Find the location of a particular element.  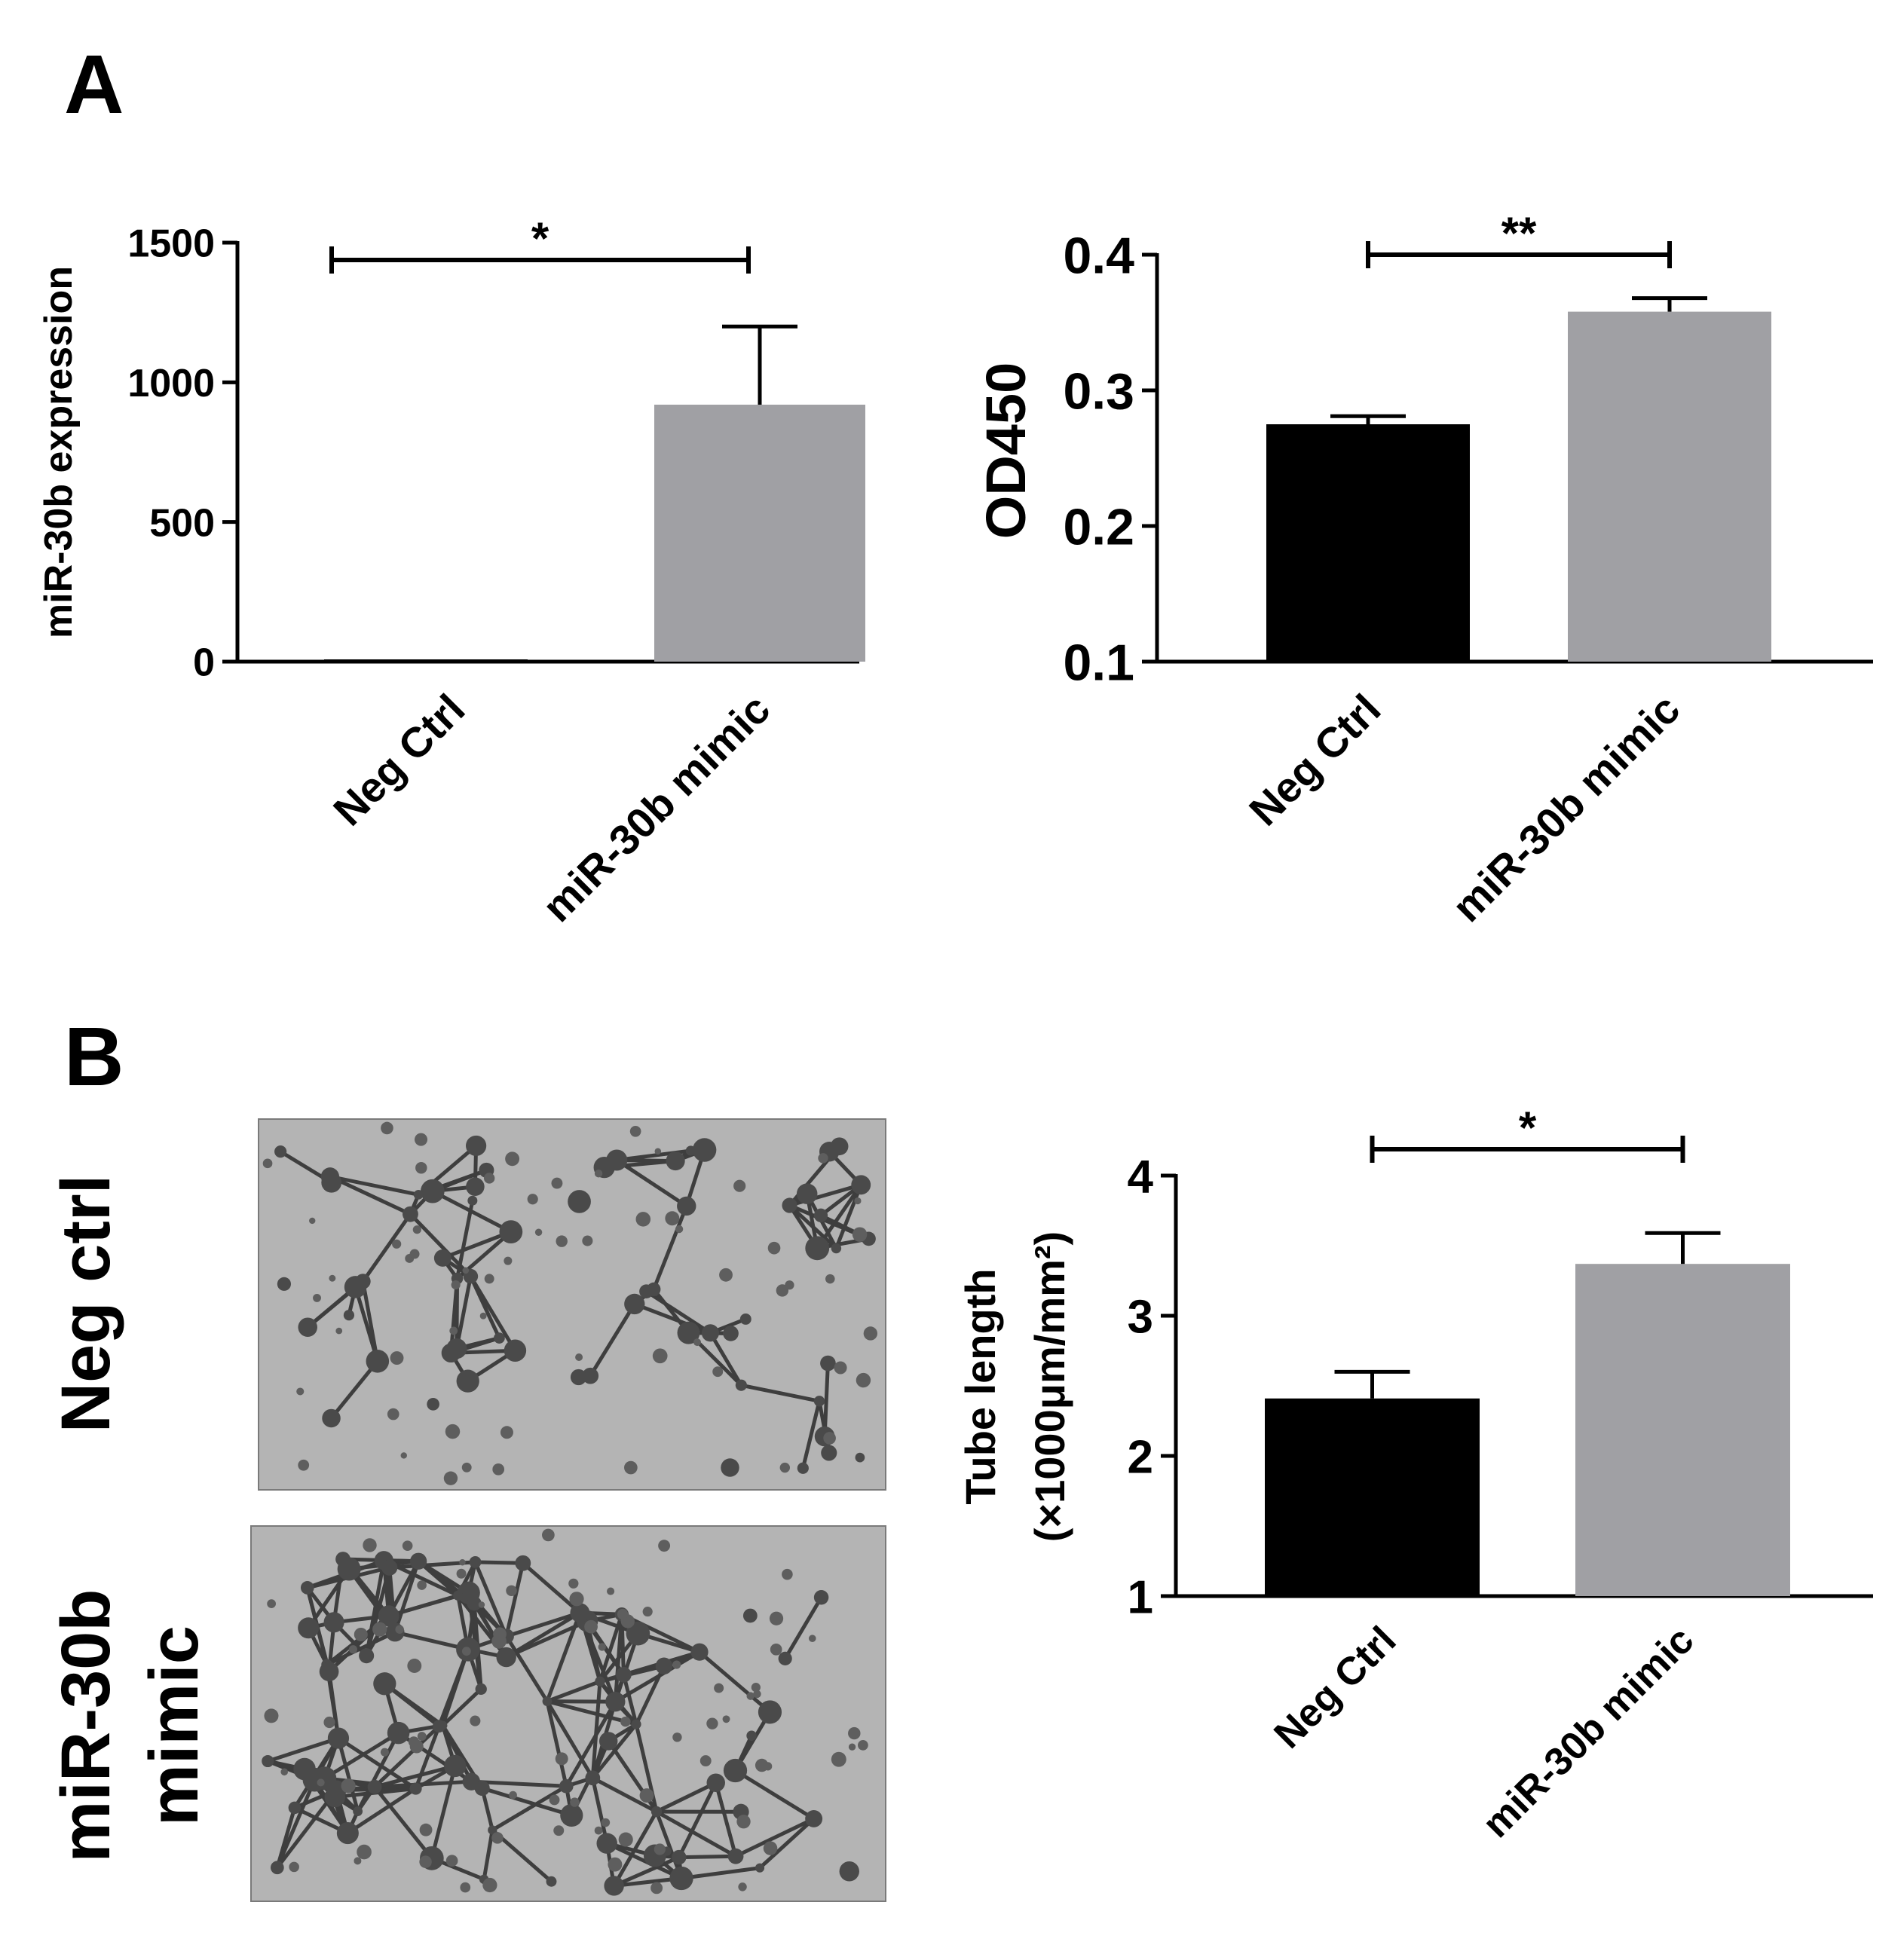

significance-label: ** is located at coordinates (1519, 233).